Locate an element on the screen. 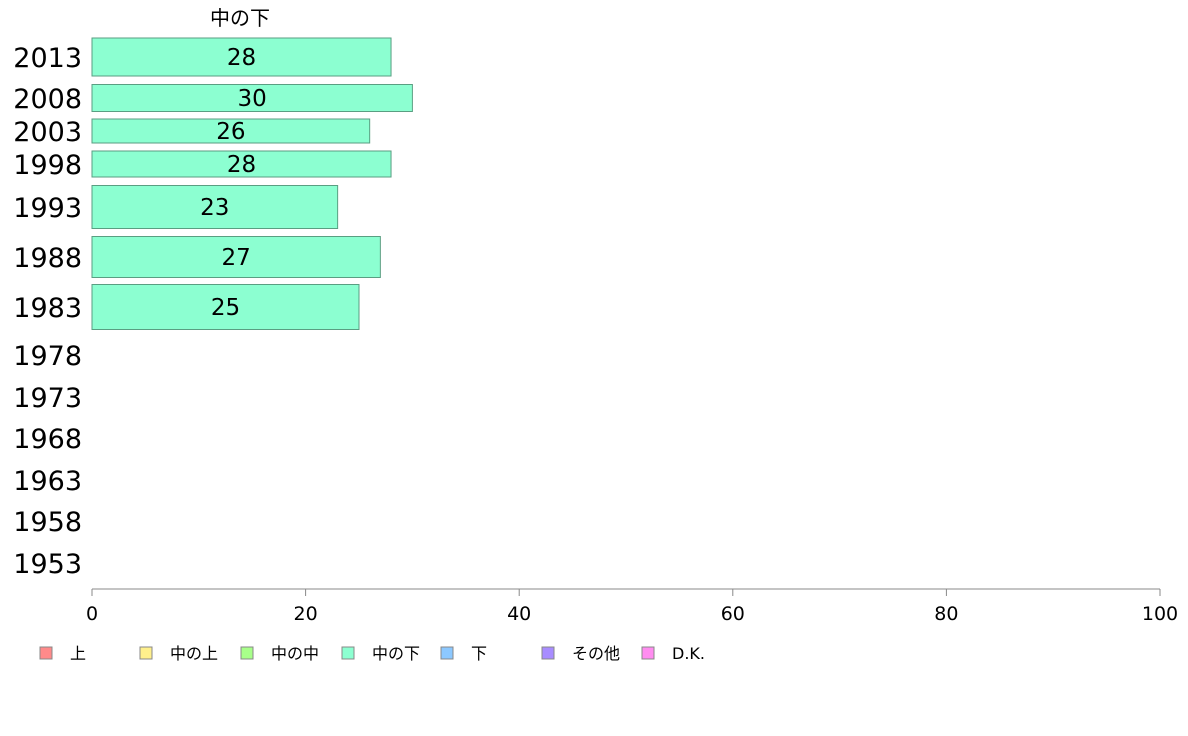 Image resolution: width=1188 pixels, height=736 pixels. y-tick-label: 1968 is located at coordinates (47, 439).